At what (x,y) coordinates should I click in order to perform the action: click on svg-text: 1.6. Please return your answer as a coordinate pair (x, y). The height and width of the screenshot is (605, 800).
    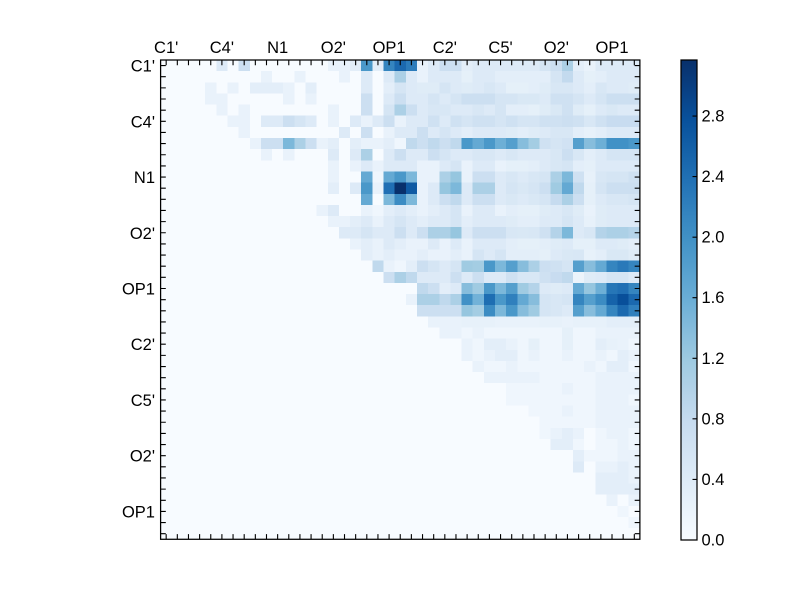
    Looking at the image, I should click on (713, 298).